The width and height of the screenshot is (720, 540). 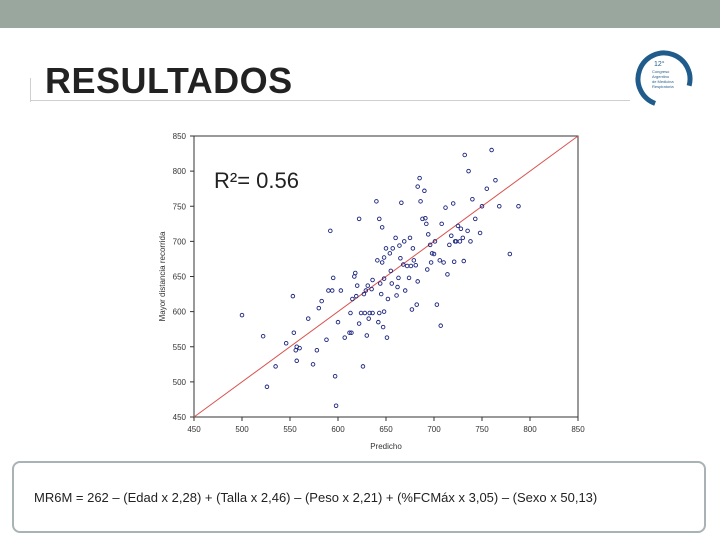 I want to click on r-squared-annotation: R²= 0.56, so click(x=256, y=180).